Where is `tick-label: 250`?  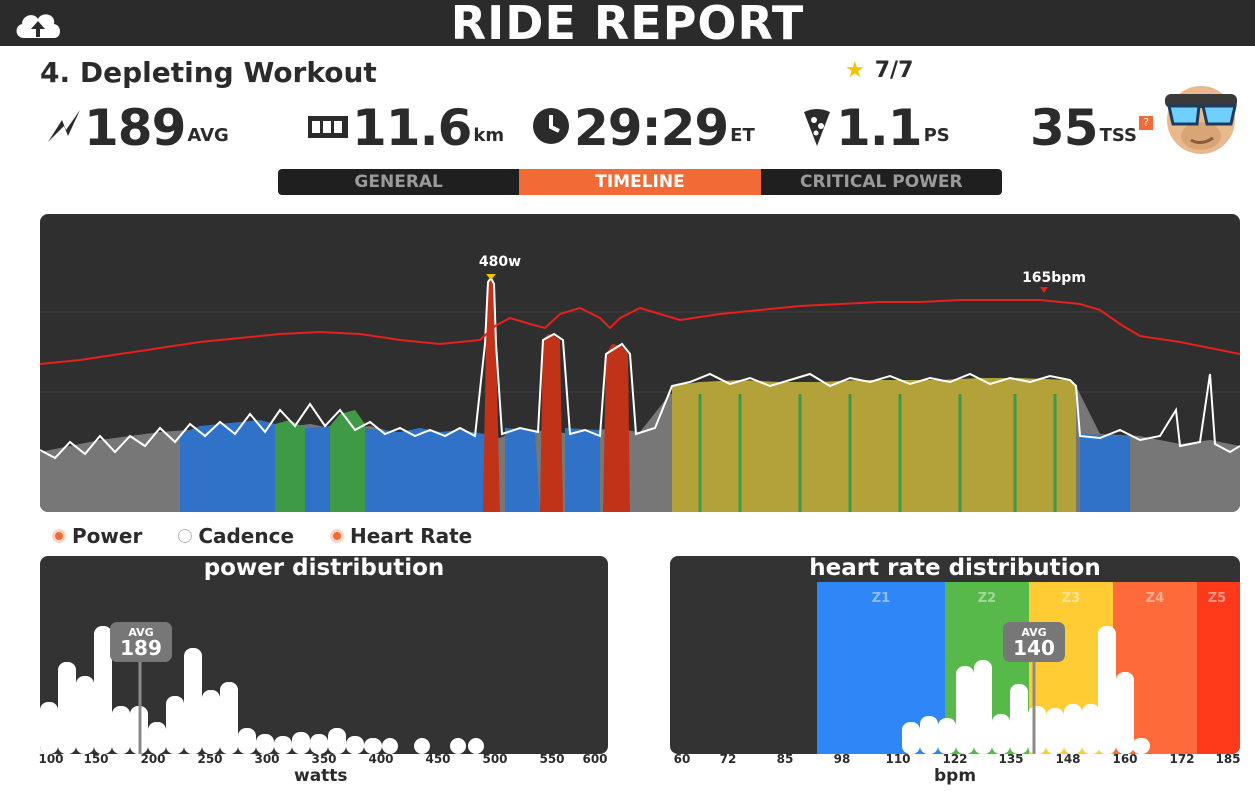
tick-label: 250 is located at coordinates (210, 759).